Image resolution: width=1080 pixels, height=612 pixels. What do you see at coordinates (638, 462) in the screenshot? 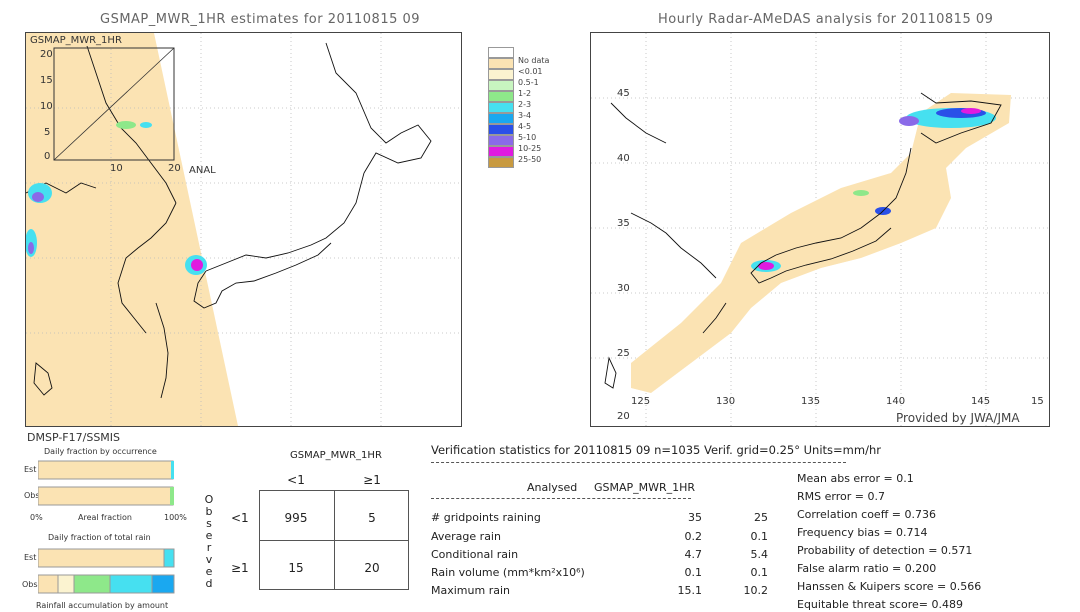
I see `divider` at bounding box center [638, 462].